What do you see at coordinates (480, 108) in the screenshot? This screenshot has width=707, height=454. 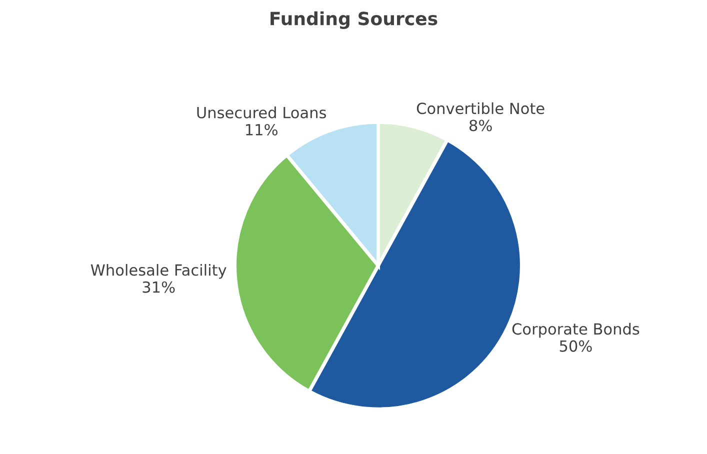 I see `slice-label: Convertible Note` at bounding box center [480, 108].